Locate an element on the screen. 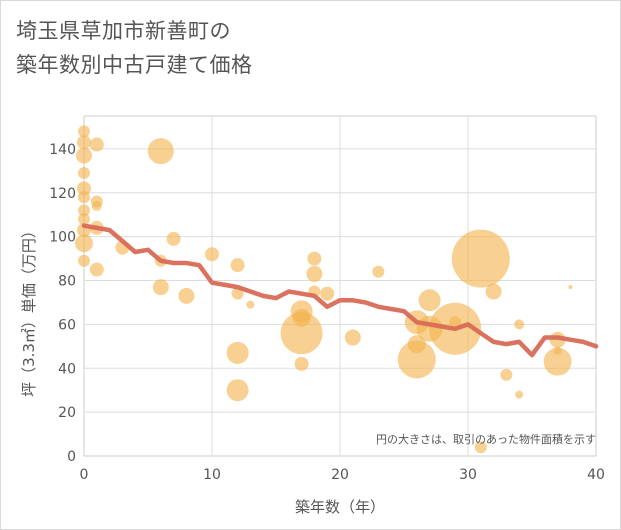 This screenshot has height=530, width=621. x-tick-label: 0 is located at coordinates (84, 475).